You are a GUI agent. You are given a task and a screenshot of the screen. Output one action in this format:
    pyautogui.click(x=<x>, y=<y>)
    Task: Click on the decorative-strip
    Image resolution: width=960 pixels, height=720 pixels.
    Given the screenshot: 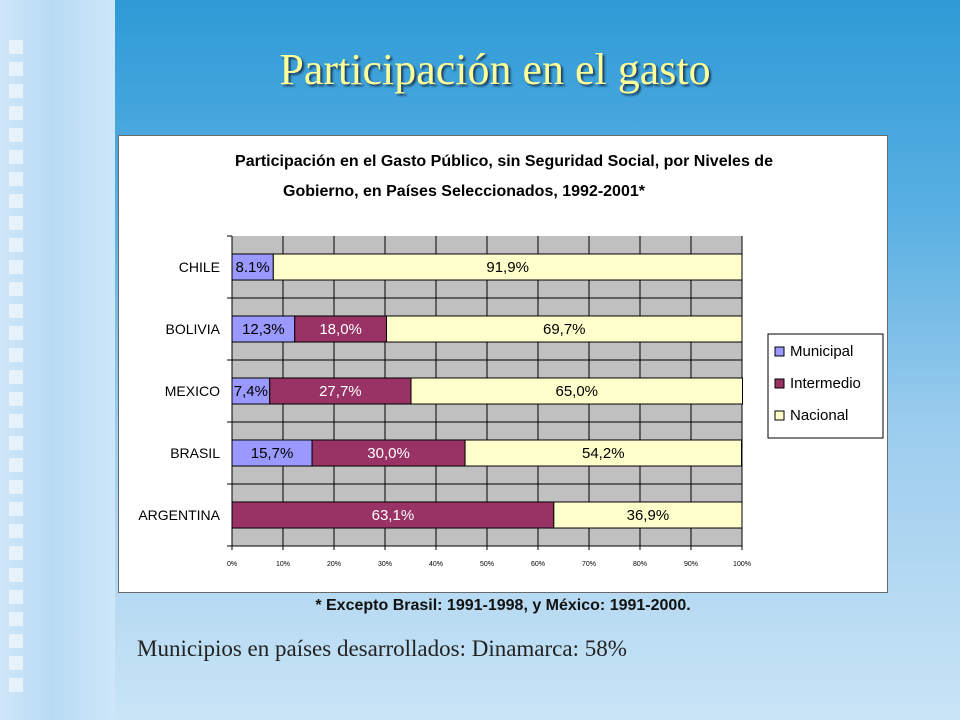 What is the action you would take?
    pyautogui.click(x=57, y=360)
    